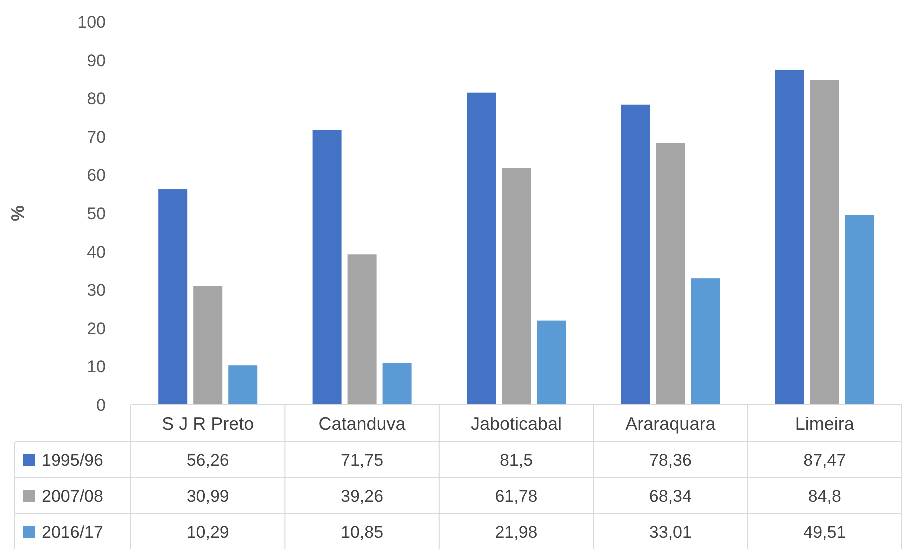 The image size is (904, 549). Describe the element at coordinates (670, 532) in the screenshot. I see `data-label: 33,01` at that location.